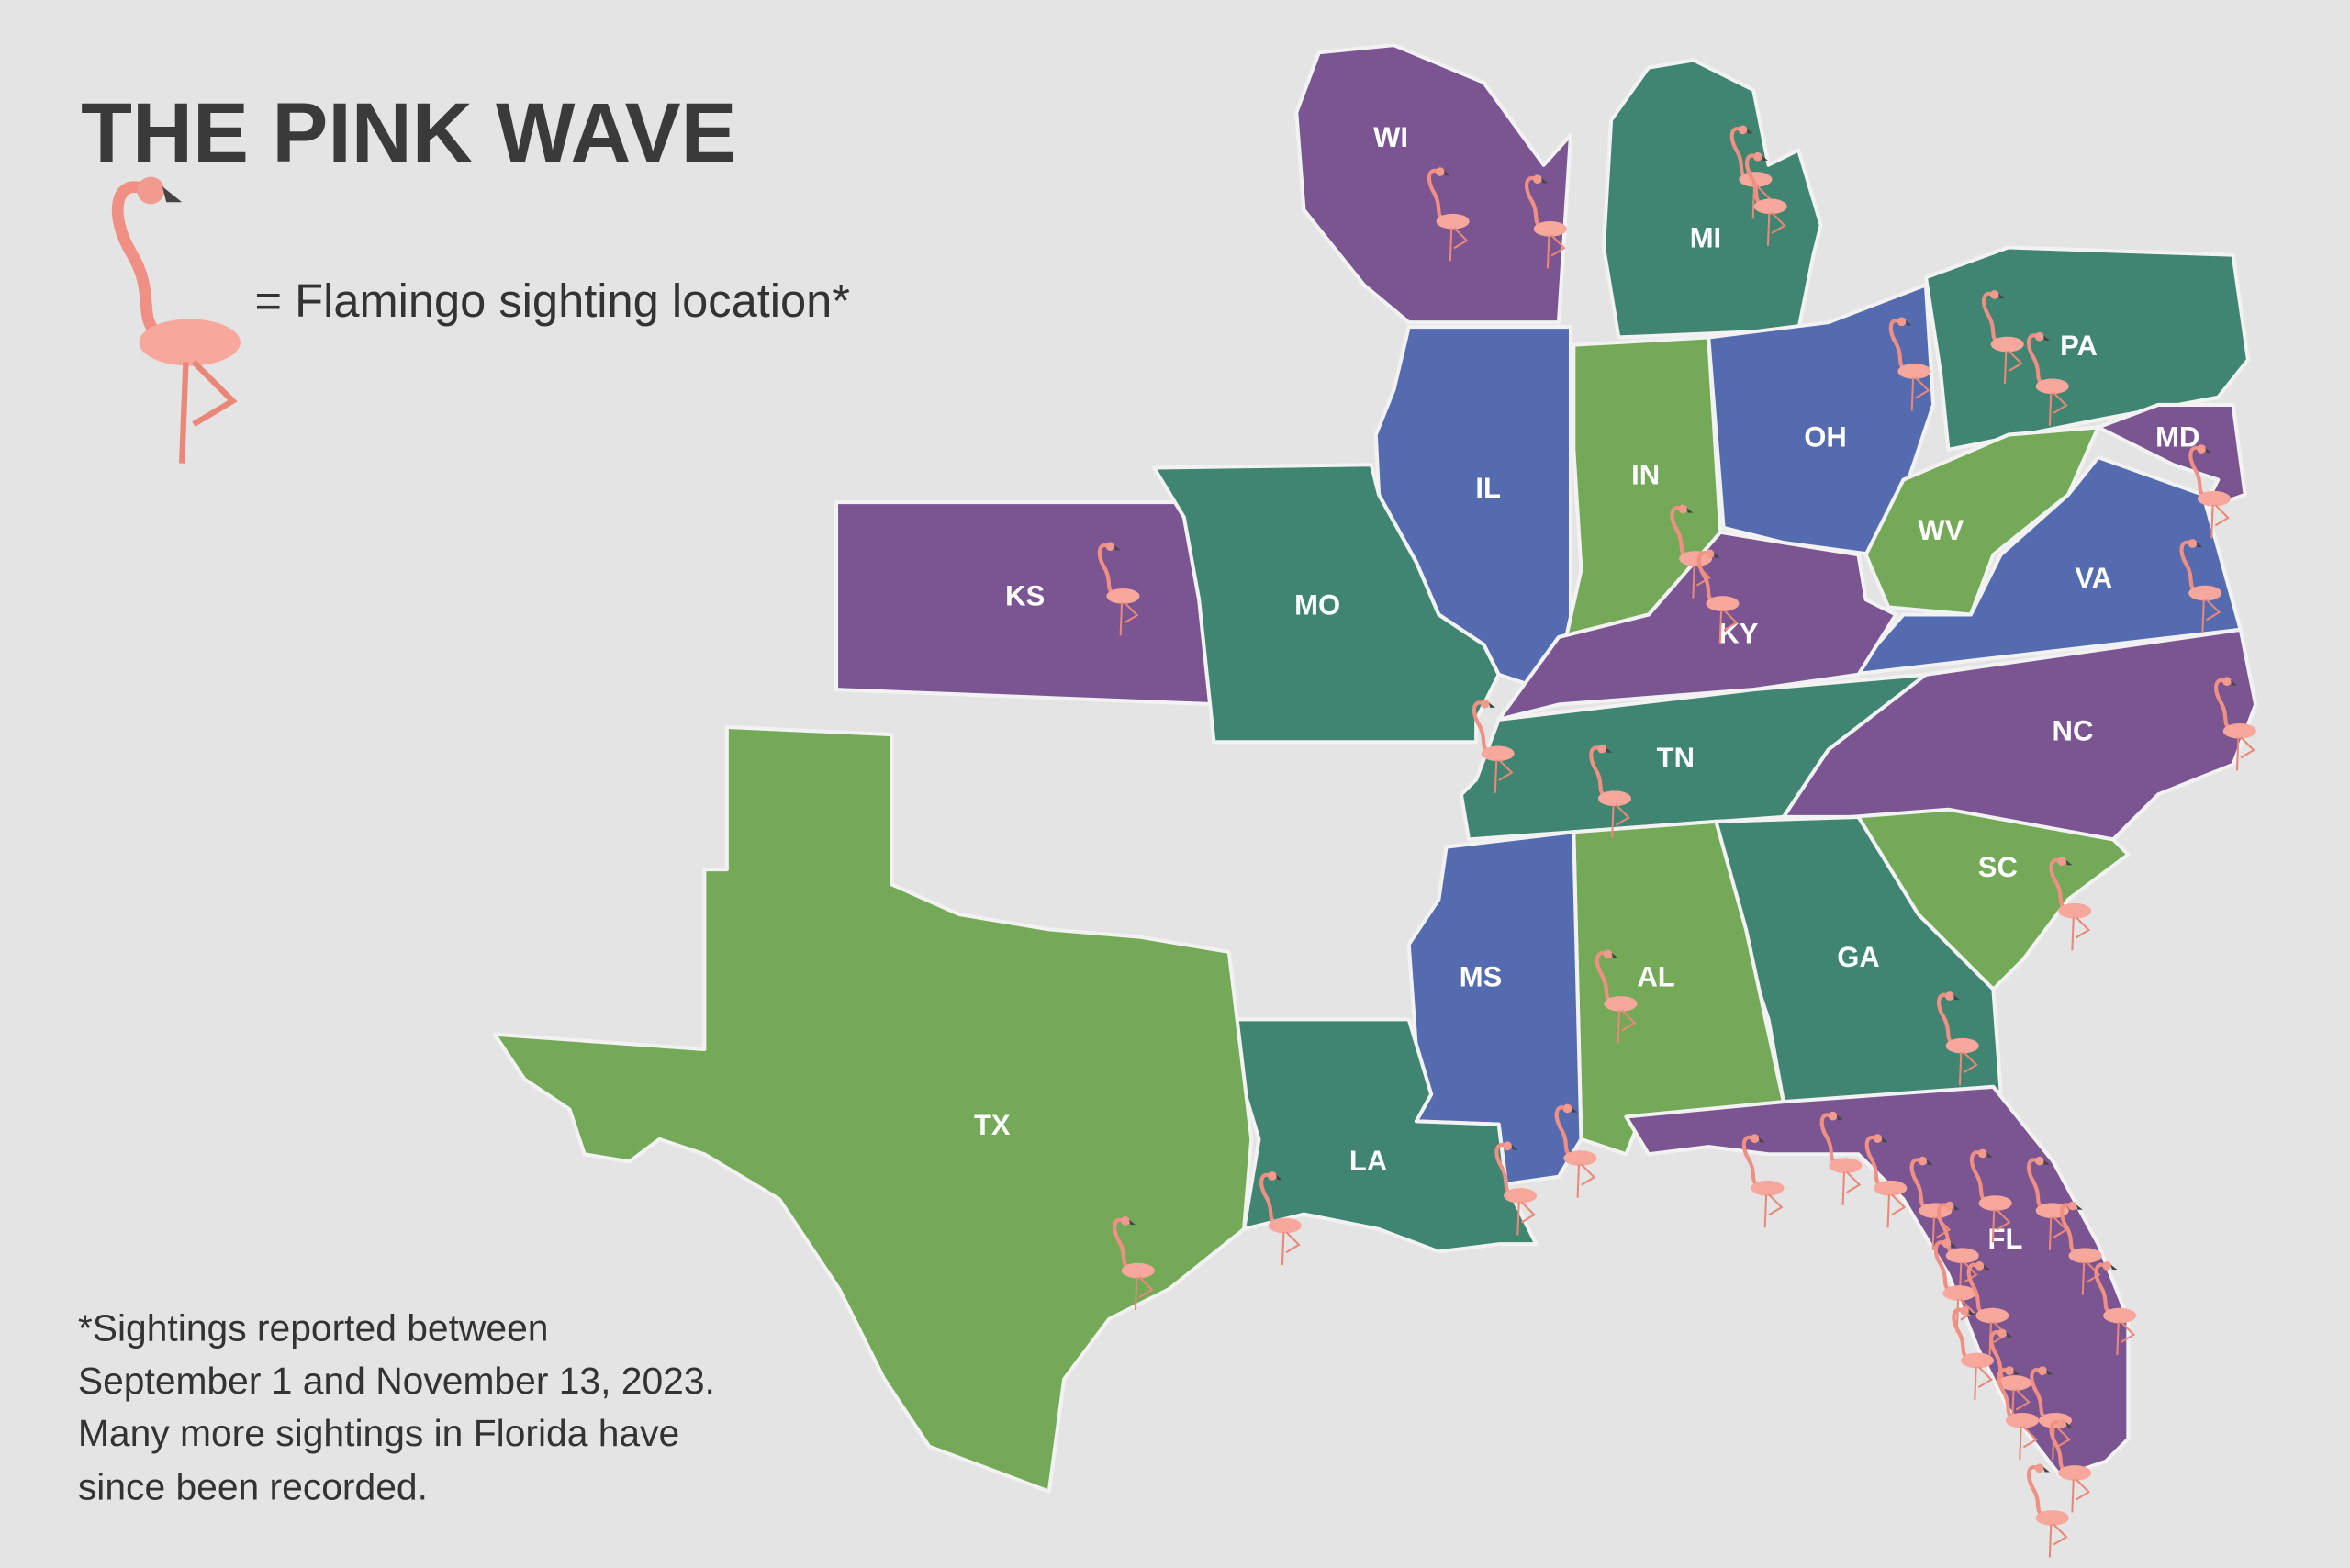 Image resolution: width=2350 pixels, height=1568 pixels. Describe the element at coordinates (1825, 437) in the screenshot. I see `state-label: OH` at that location.